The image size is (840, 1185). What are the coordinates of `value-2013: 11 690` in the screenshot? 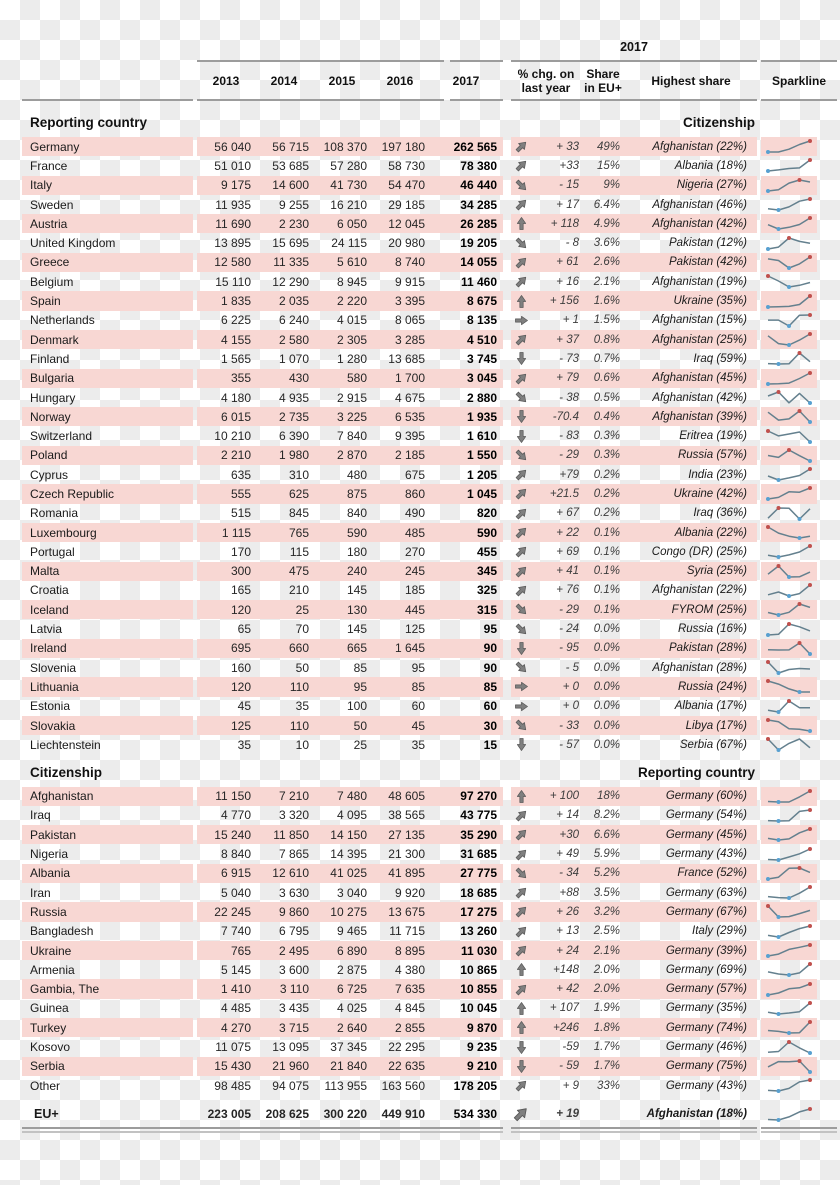 It's located at (233, 223).